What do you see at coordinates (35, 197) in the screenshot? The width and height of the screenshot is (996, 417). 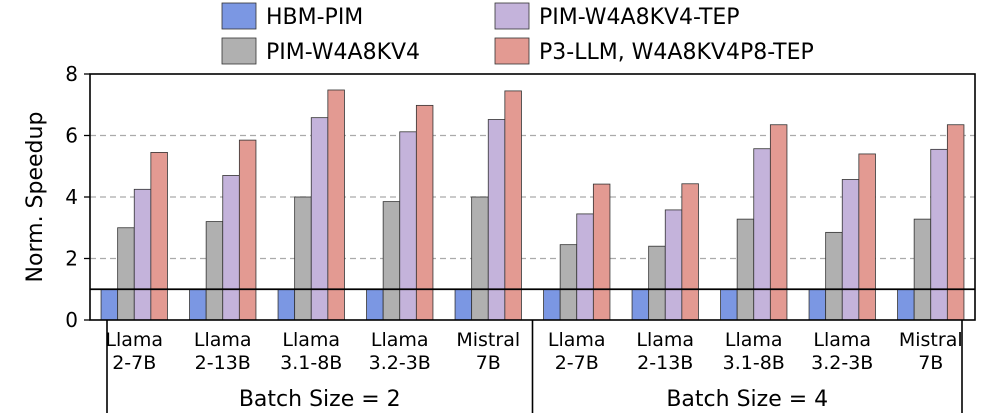 I see `y-axis-label: Norm. Speedup` at bounding box center [35, 197].